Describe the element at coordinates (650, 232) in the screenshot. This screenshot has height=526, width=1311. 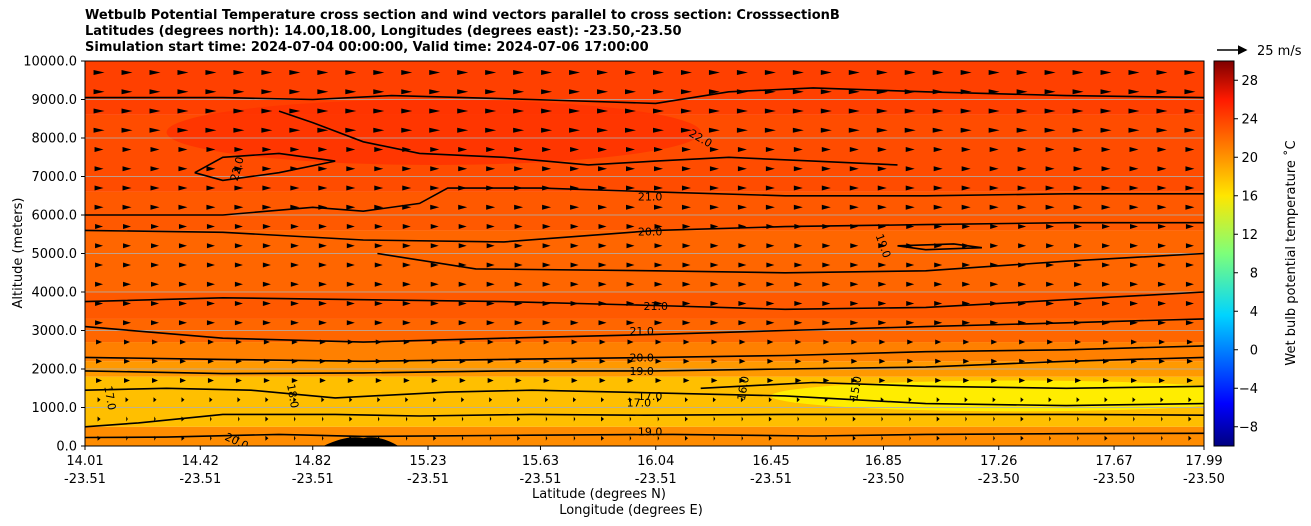
I see `contour-label: 20.0` at that location.